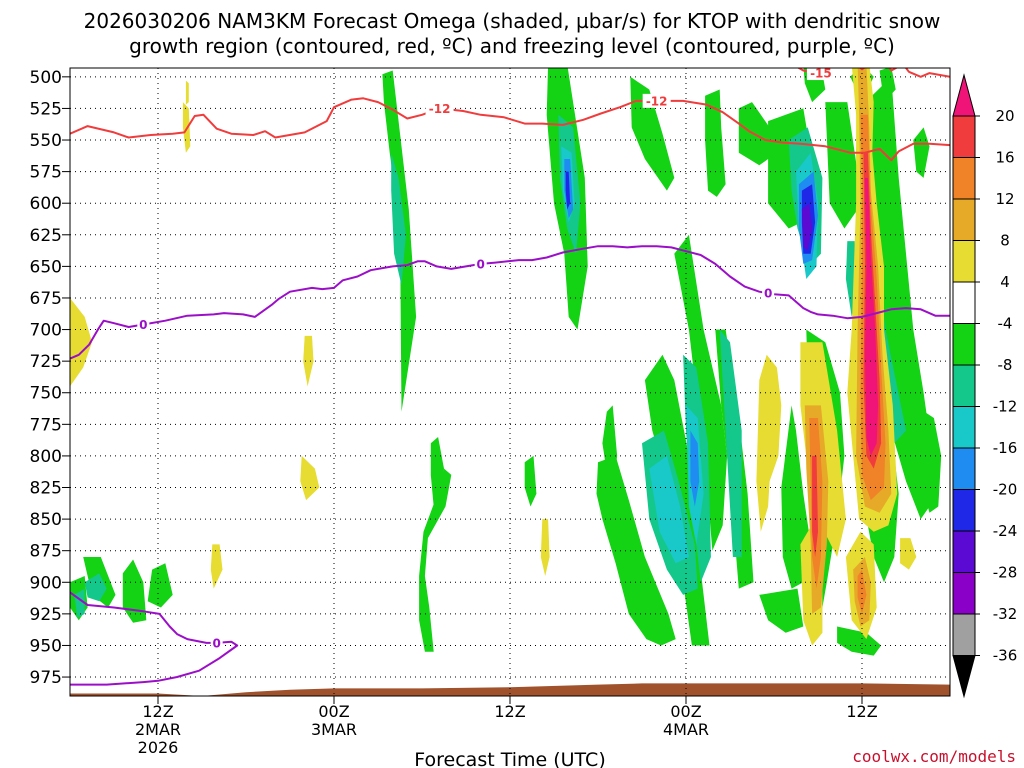 Image resolution: width=1024 pixels, height=768 pixels. I want to click on y-tick-label: 525, so click(46, 109).